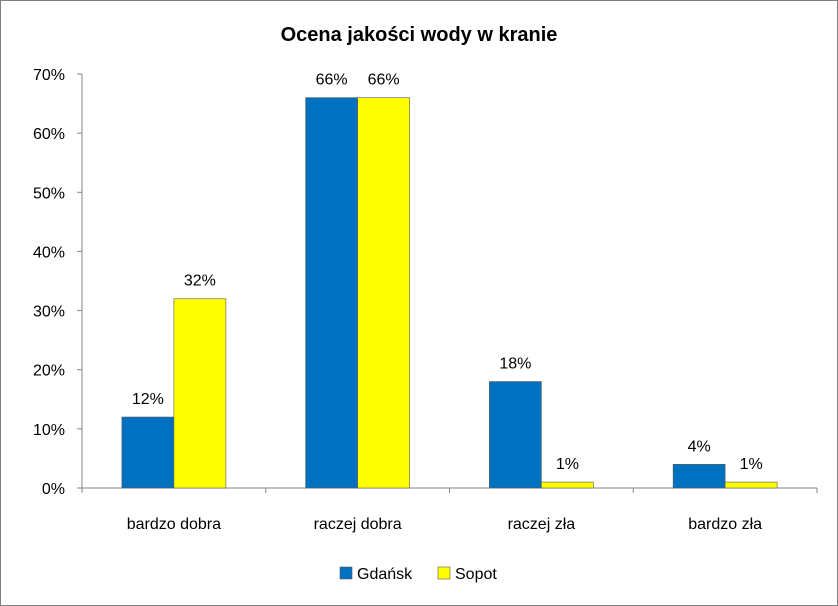  I want to click on x-category-label: bardzo dobra, so click(174, 524).